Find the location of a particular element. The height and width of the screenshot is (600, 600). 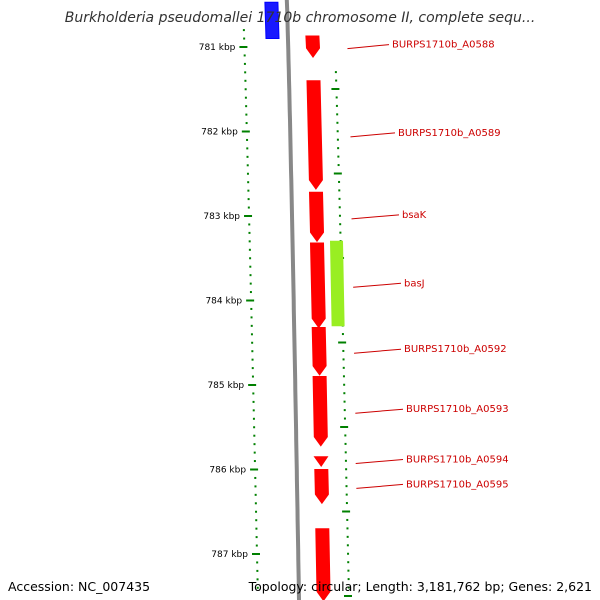

gene-label: basJ is located at coordinates (414, 283).